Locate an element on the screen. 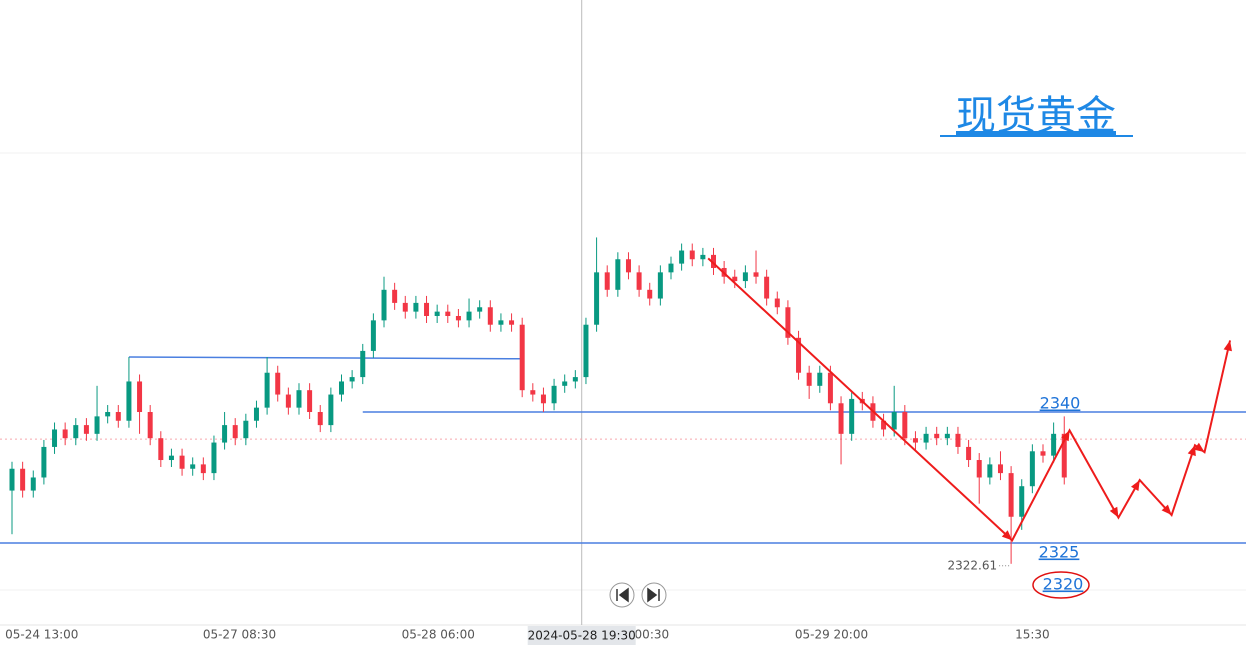  crosshair-label: 2024-05-28 19:30 is located at coordinates (582, 636).